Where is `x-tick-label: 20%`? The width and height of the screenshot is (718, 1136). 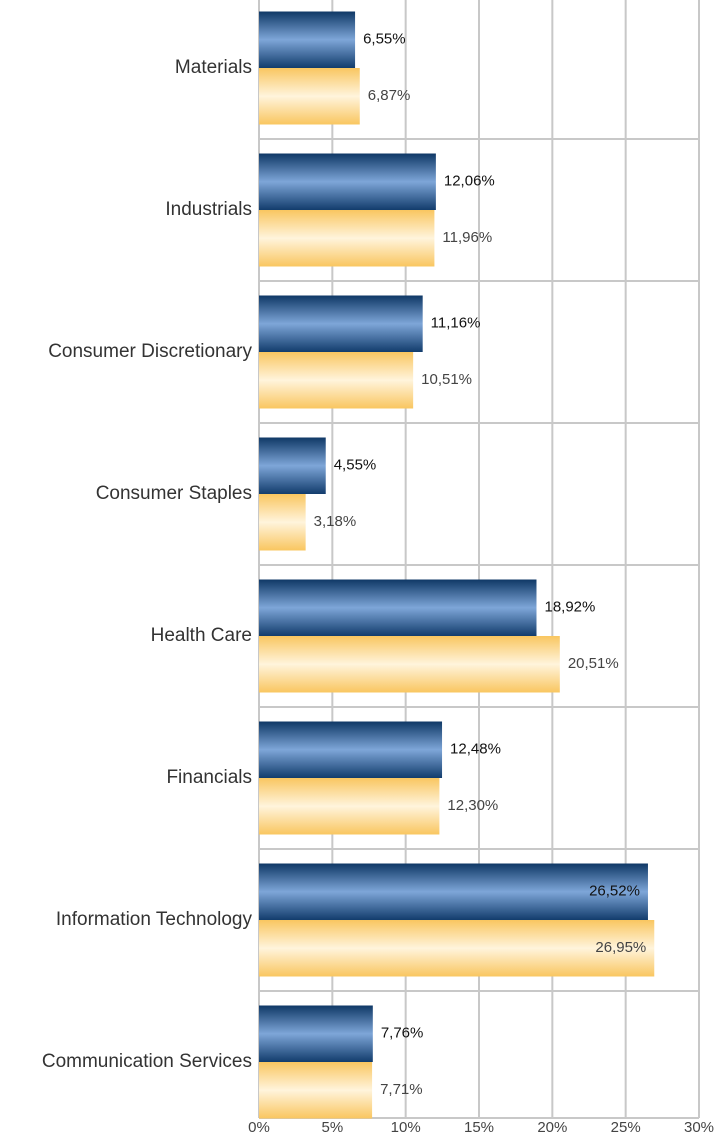
x-tick-label: 20% is located at coordinates (552, 1127).